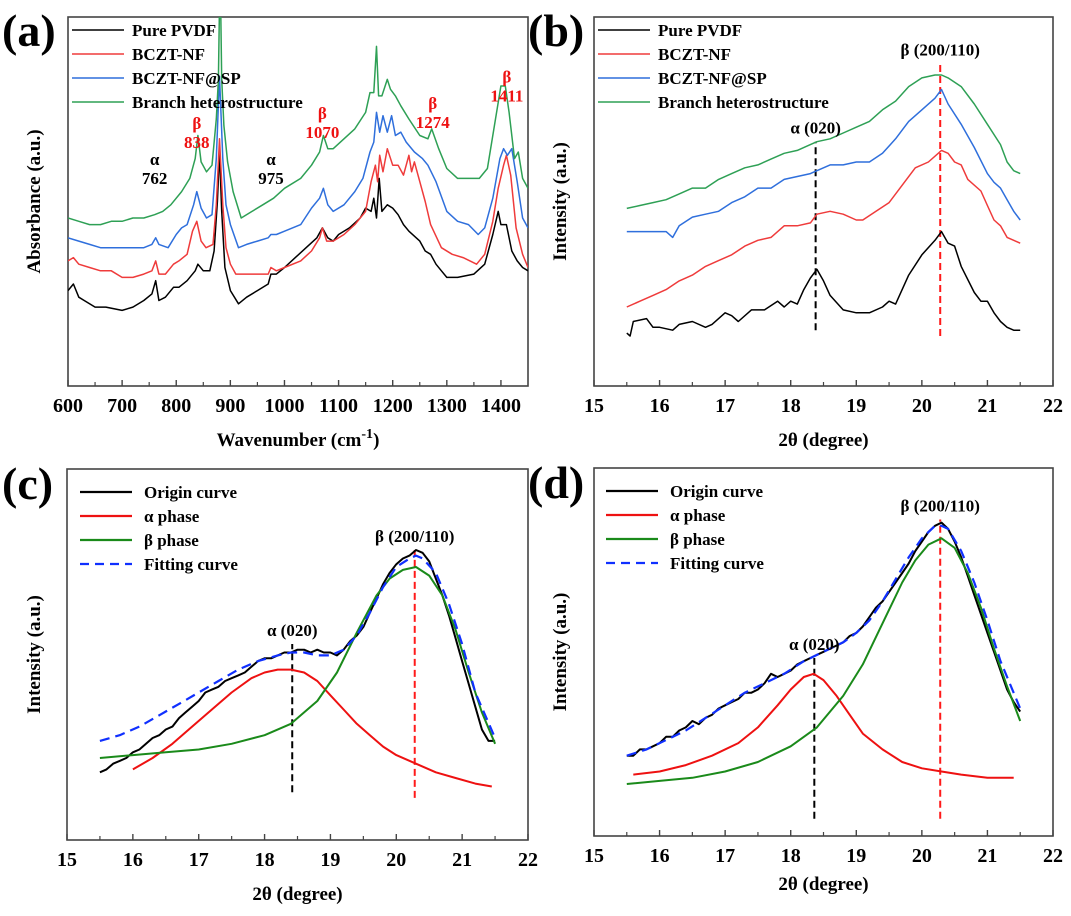 The width and height of the screenshot is (1071, 916). What do you see at coordinates (155, 178) in the screenshot?
I see `peak-annotation-wavenumber: 762` at bounding box center [155, 178].